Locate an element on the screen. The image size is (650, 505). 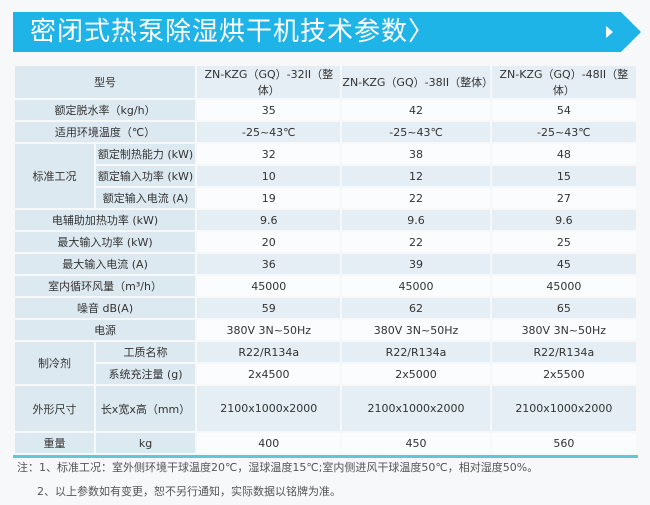
row-label: 额定输入功率 (kW) is located at coordinates (145, 176).